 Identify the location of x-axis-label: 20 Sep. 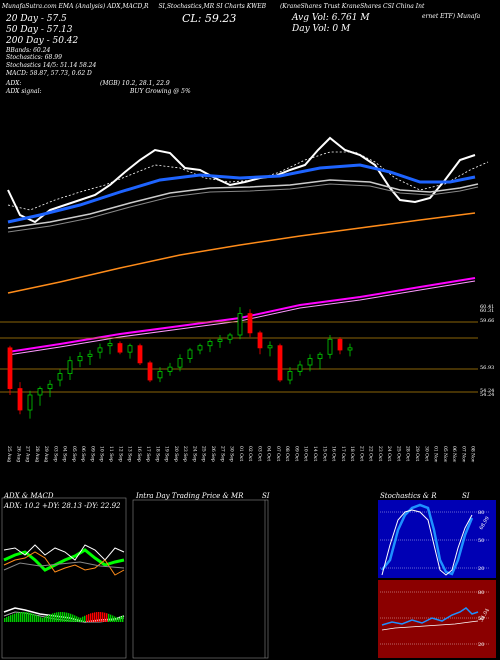
(176, 454).